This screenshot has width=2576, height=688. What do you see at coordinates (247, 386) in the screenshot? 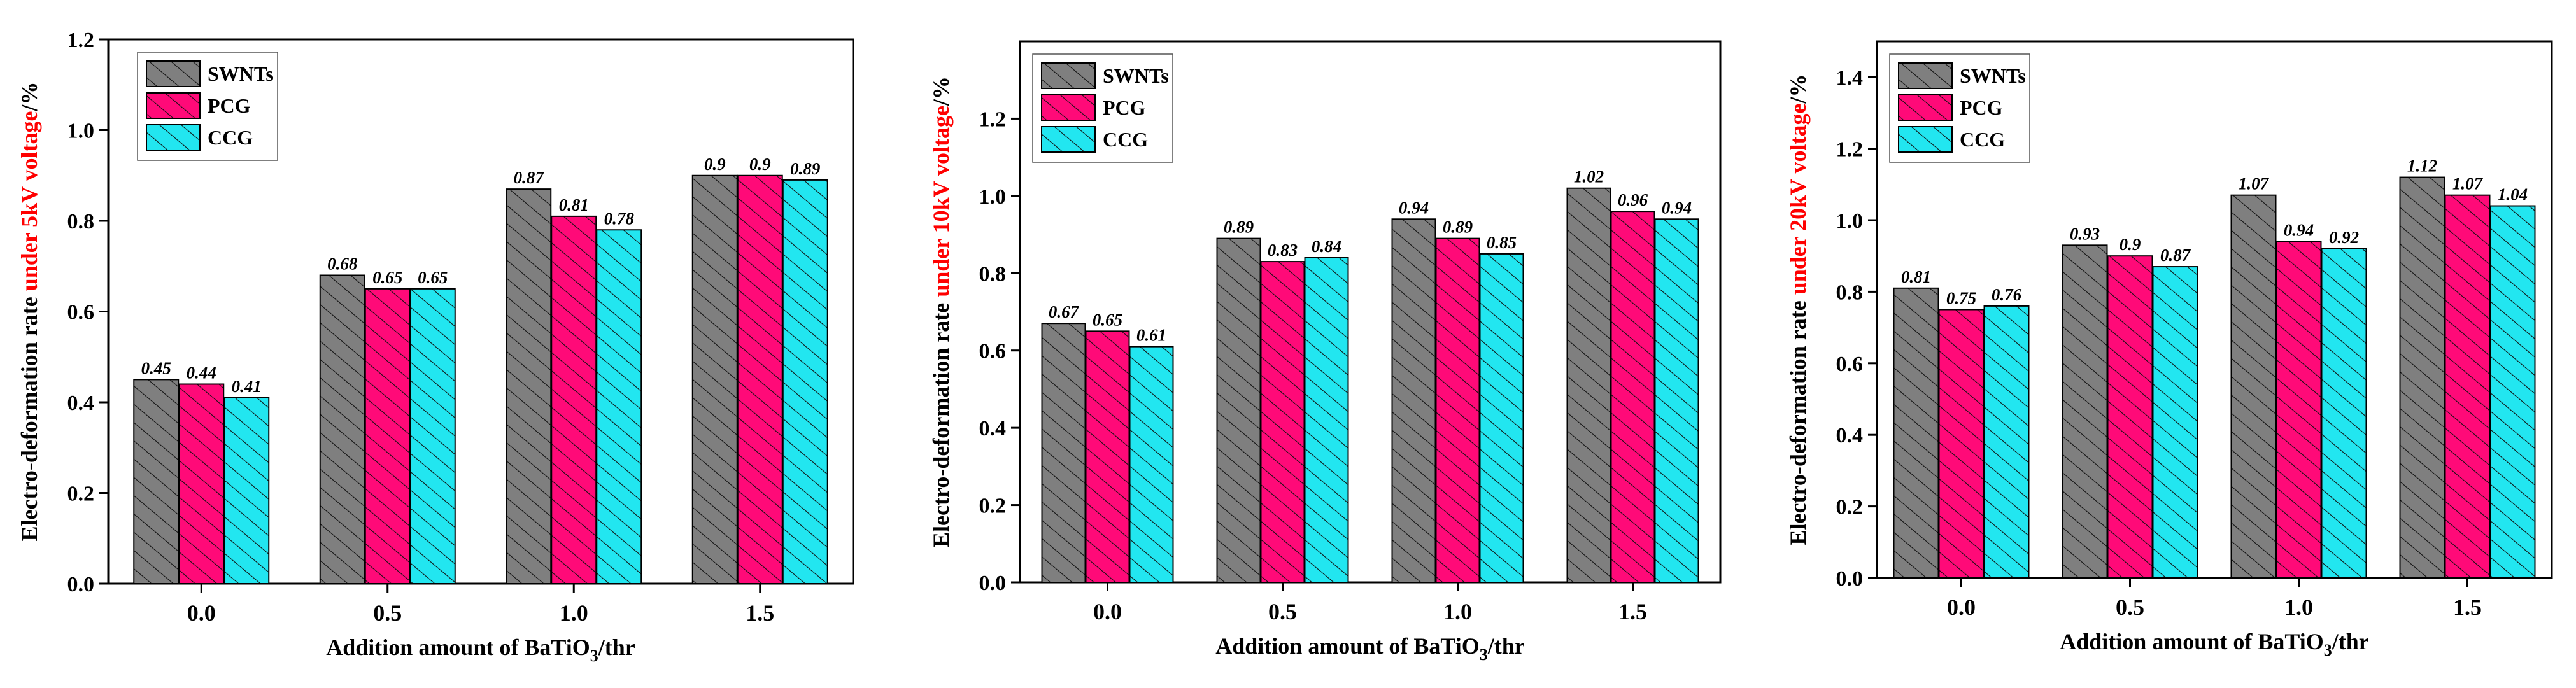
I see `data-label-ccg: 0.41` at bounding box center [247, 386].